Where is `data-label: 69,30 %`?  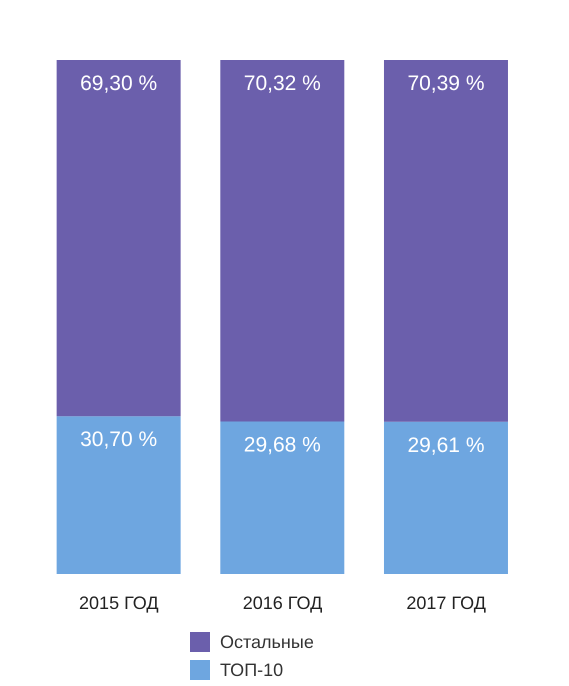 data-label: 69,30 % is located at coordinates (119, 83).